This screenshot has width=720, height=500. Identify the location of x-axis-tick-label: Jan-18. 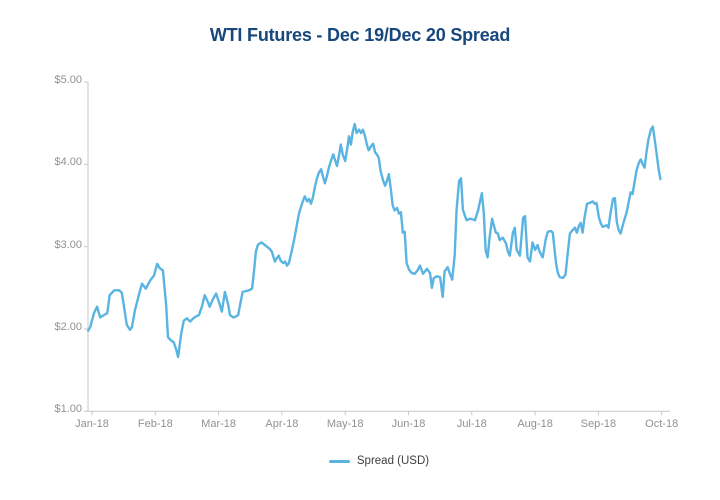
(92, 424).